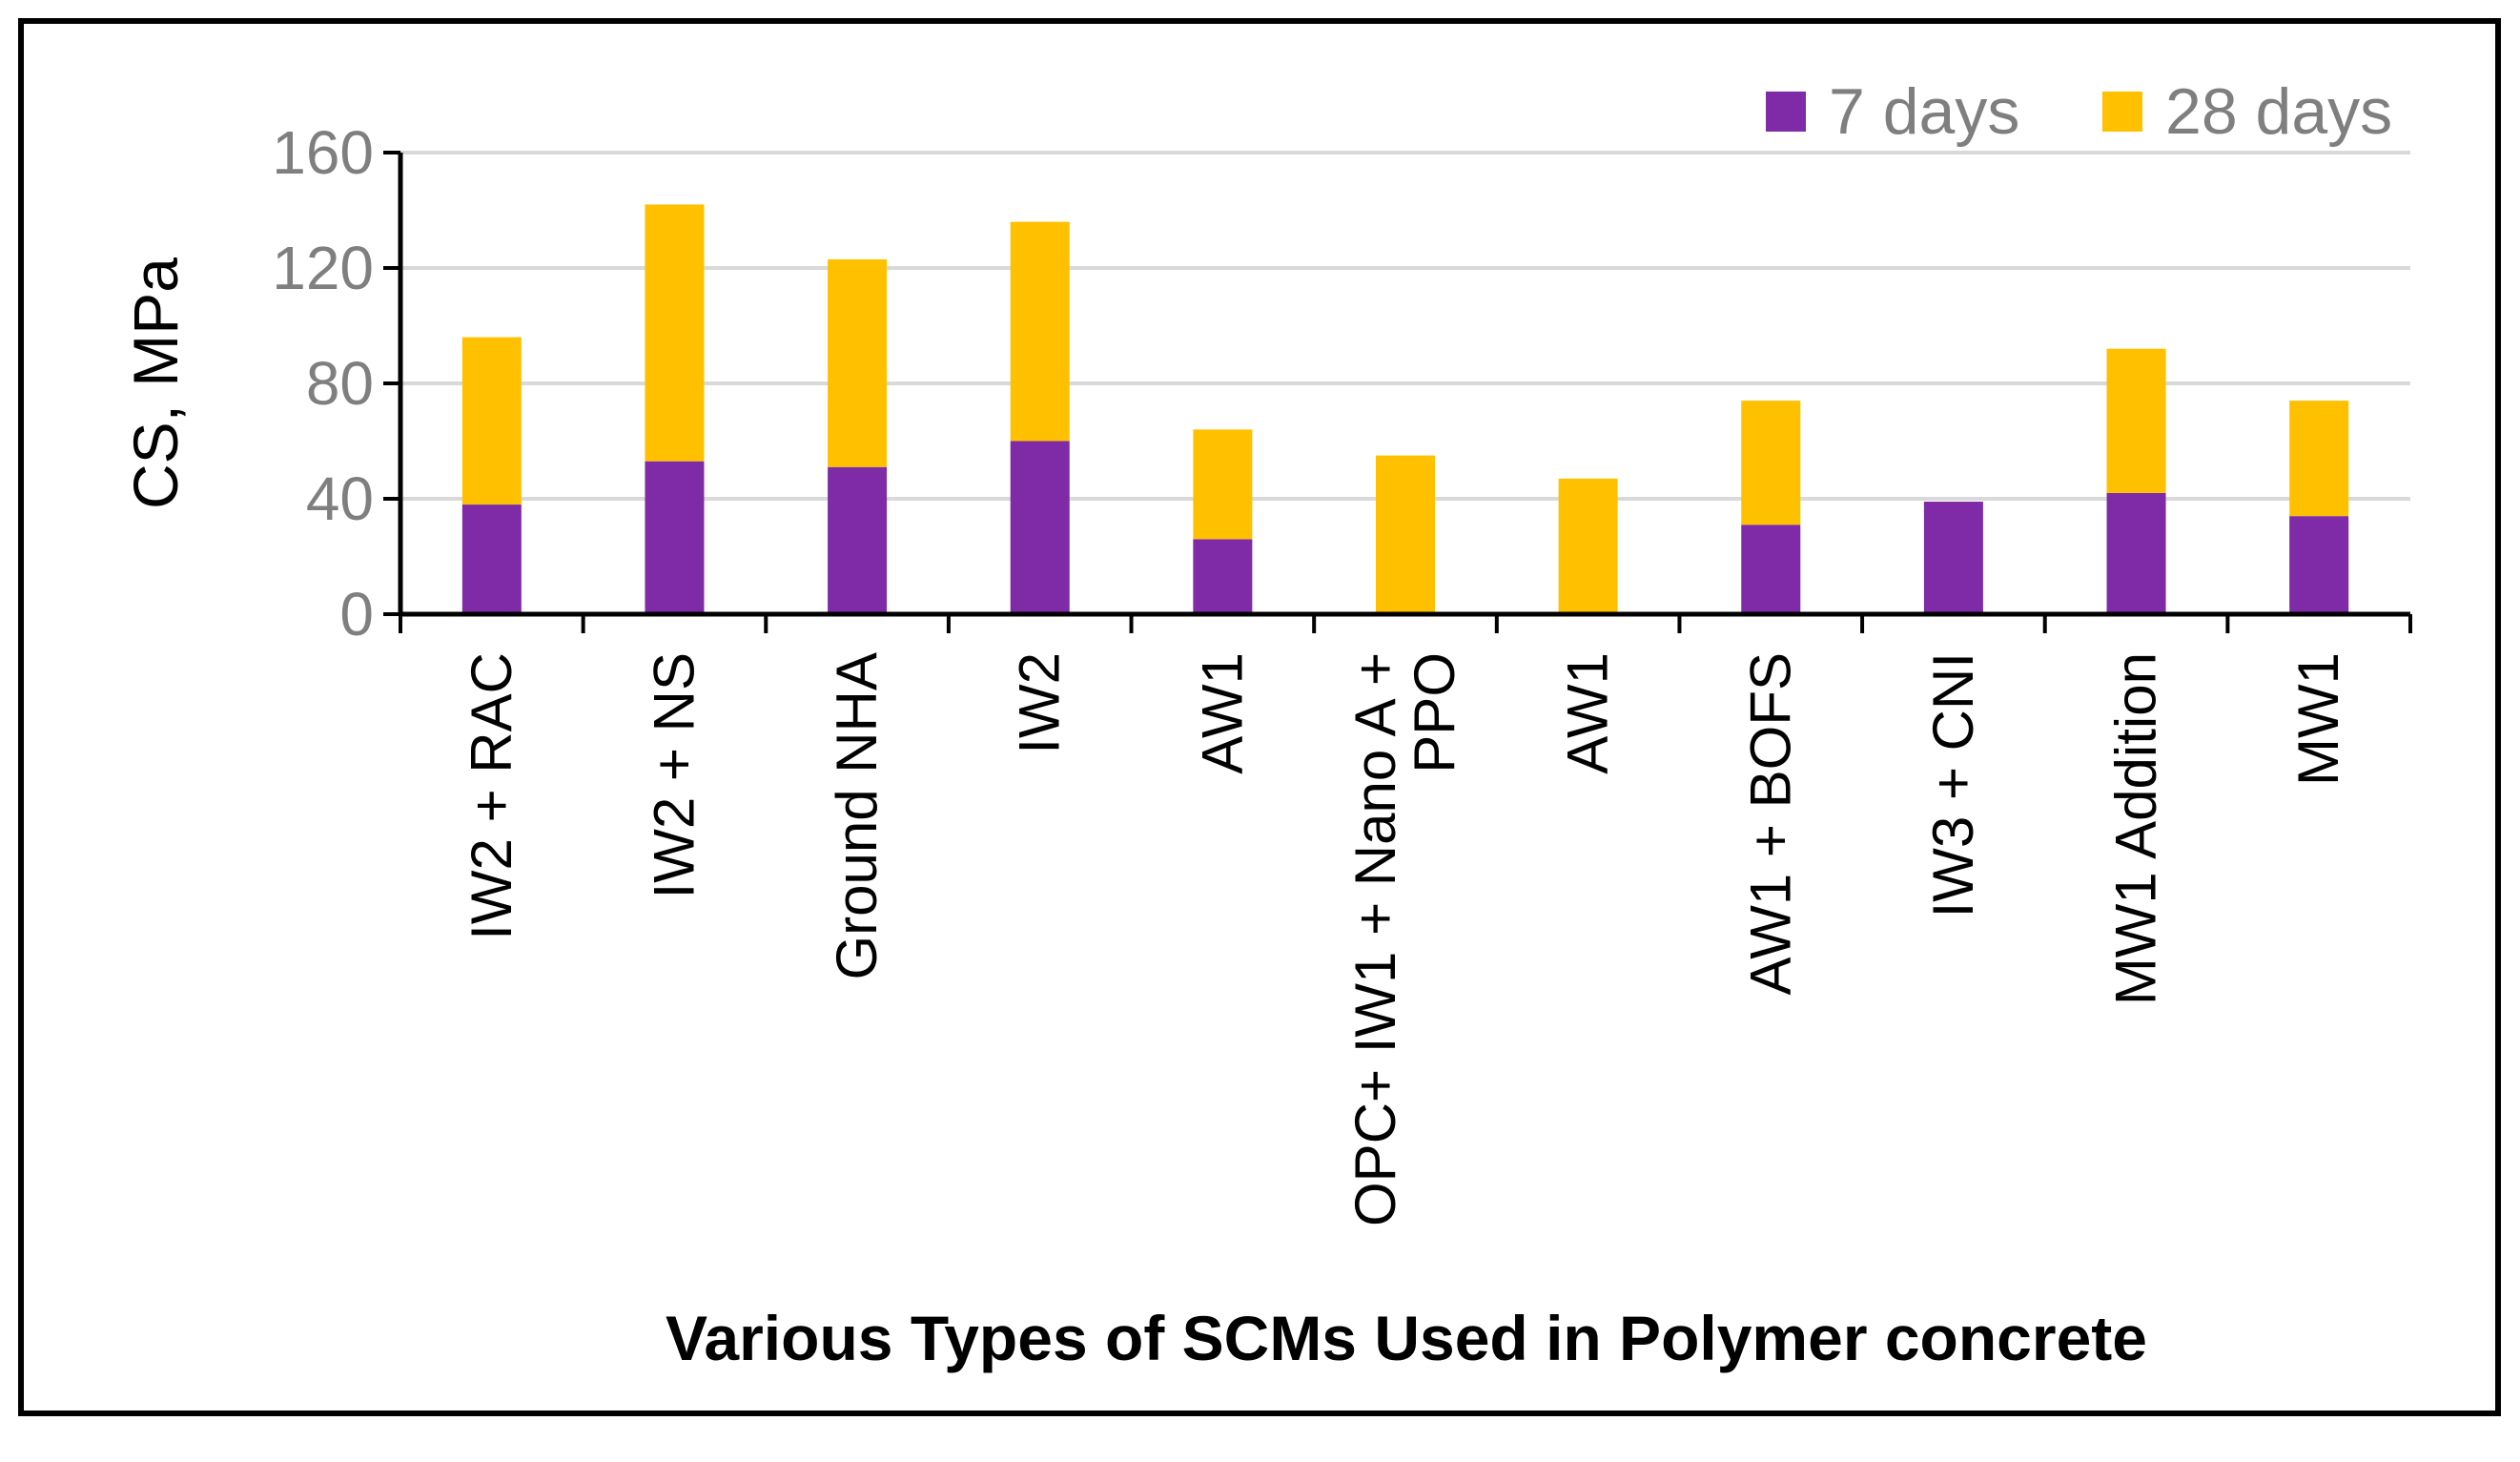  What do you see at coordinates (2079, 111) in the screenshot?
I see `legend: 7 days 28 days` at bounding box center [2079, 111].